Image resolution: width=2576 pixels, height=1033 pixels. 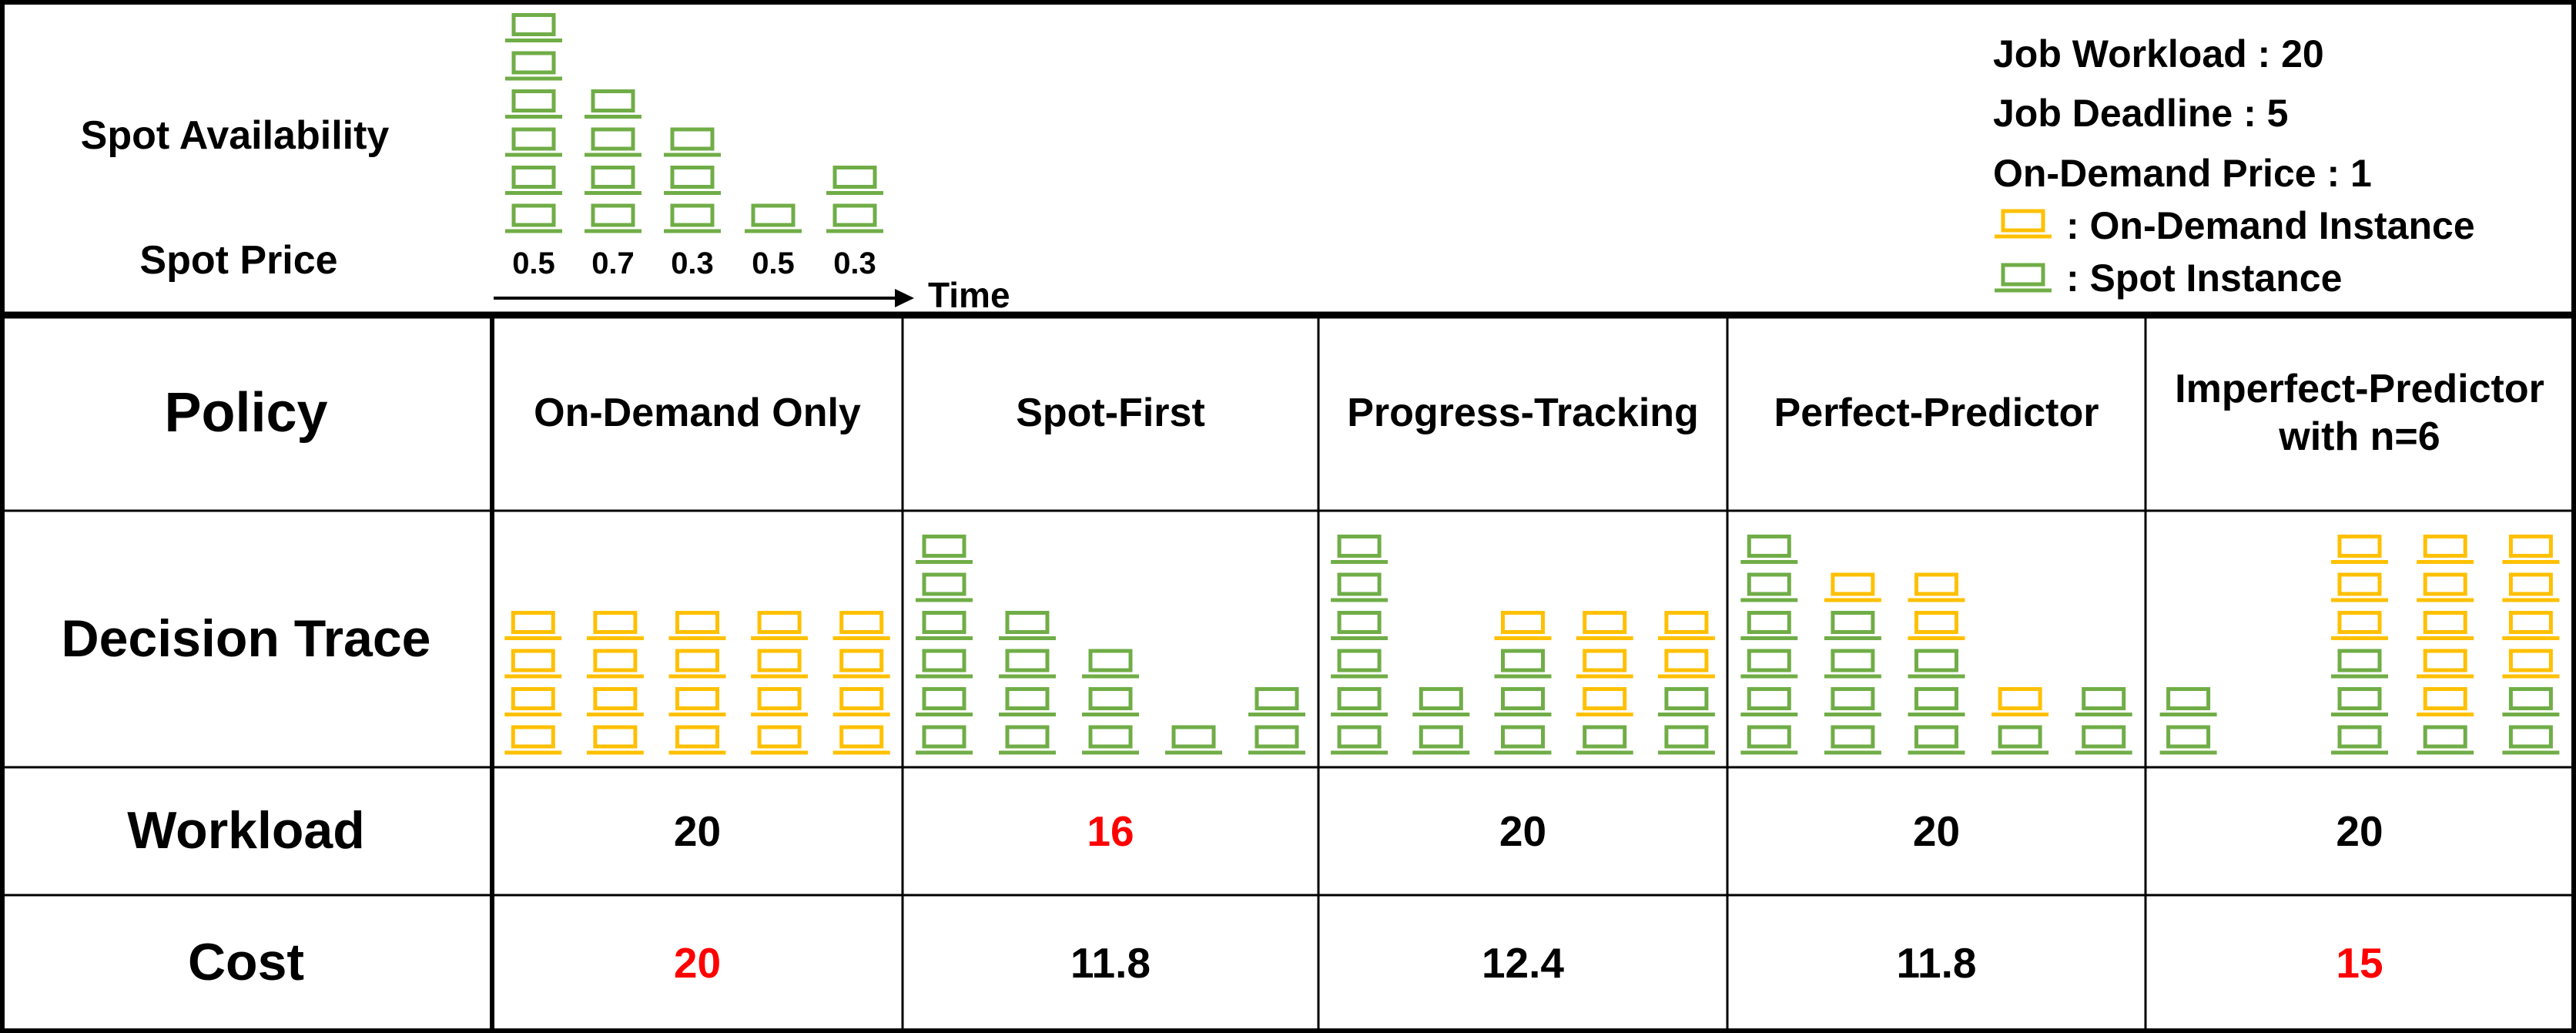 I want to click on workload-value: 16, so click(x=1110, y=831).